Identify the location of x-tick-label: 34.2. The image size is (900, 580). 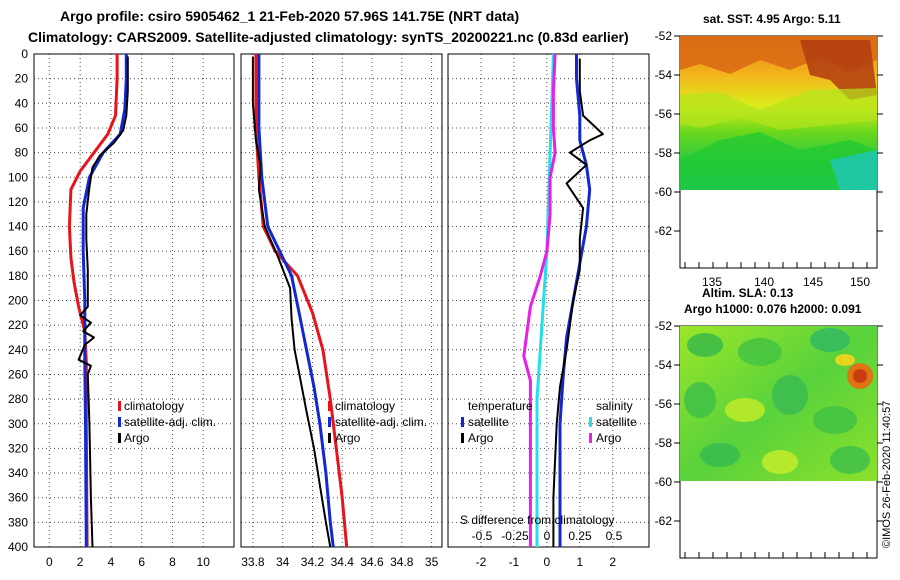
(313, 562).